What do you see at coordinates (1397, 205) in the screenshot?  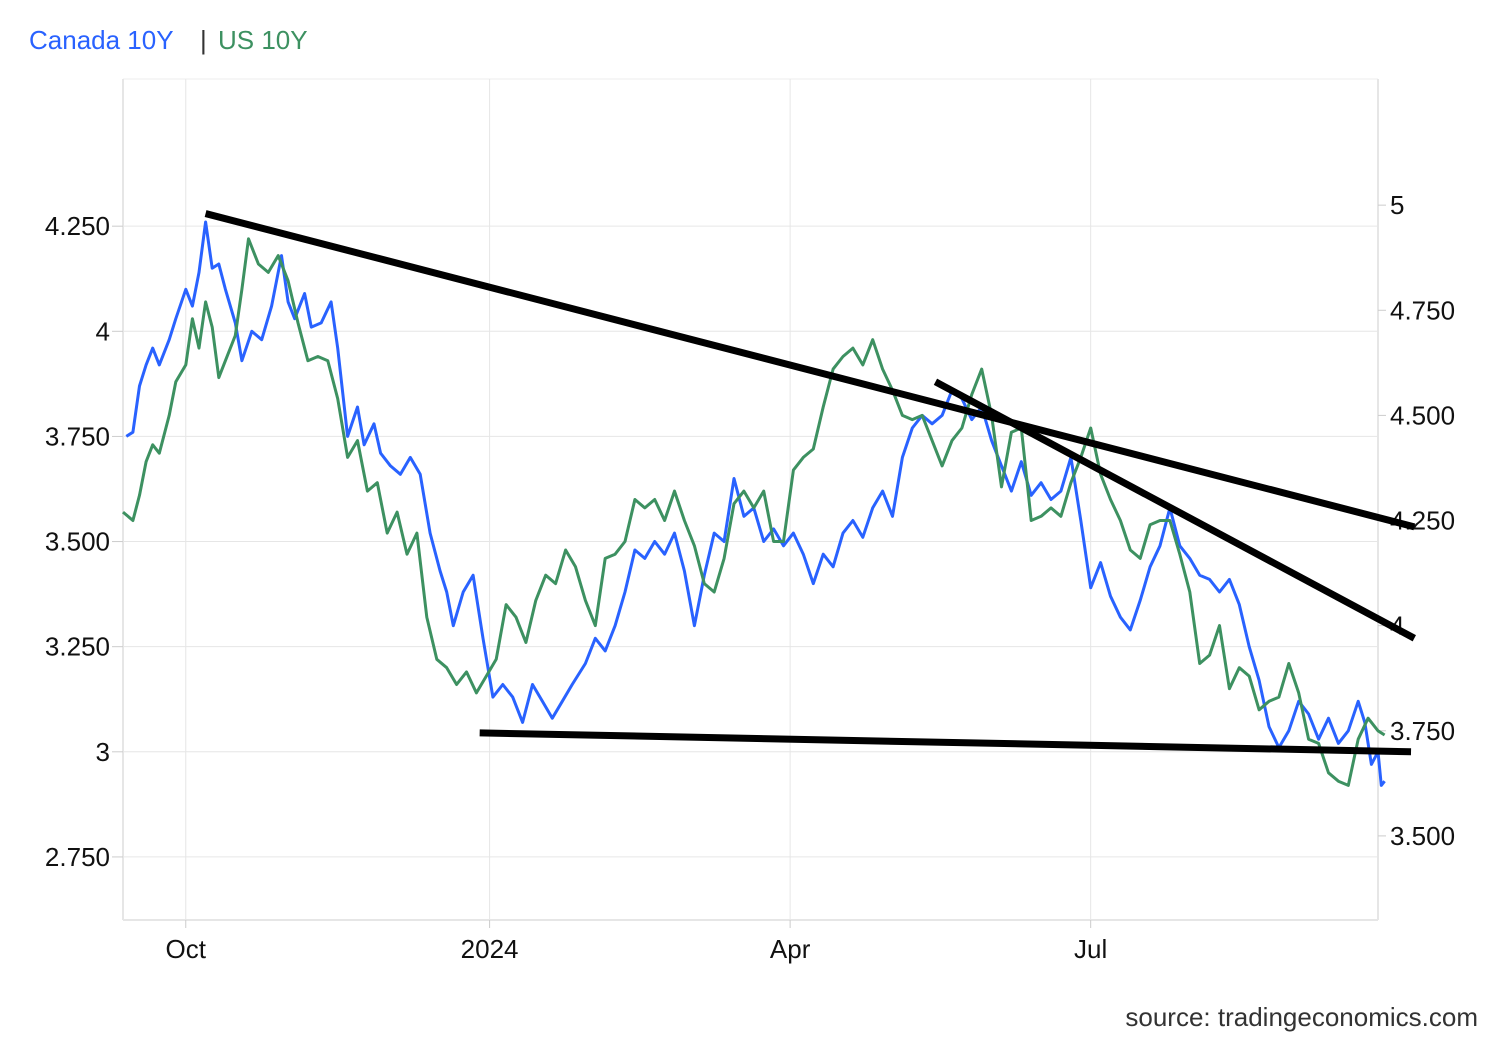 I see `y-right-tick-label: 5` at bounding box center [1397, 205].